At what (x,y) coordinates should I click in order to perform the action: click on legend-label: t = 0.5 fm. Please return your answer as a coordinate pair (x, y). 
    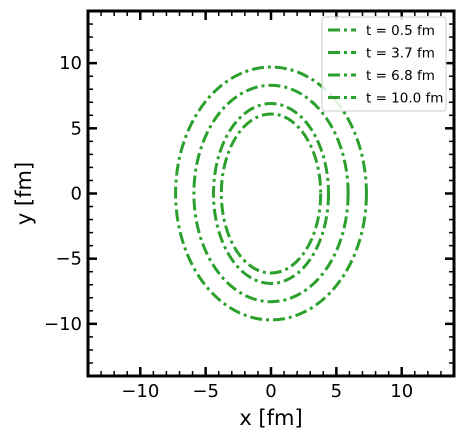
    Looking at the image, I should click on (400, 31).